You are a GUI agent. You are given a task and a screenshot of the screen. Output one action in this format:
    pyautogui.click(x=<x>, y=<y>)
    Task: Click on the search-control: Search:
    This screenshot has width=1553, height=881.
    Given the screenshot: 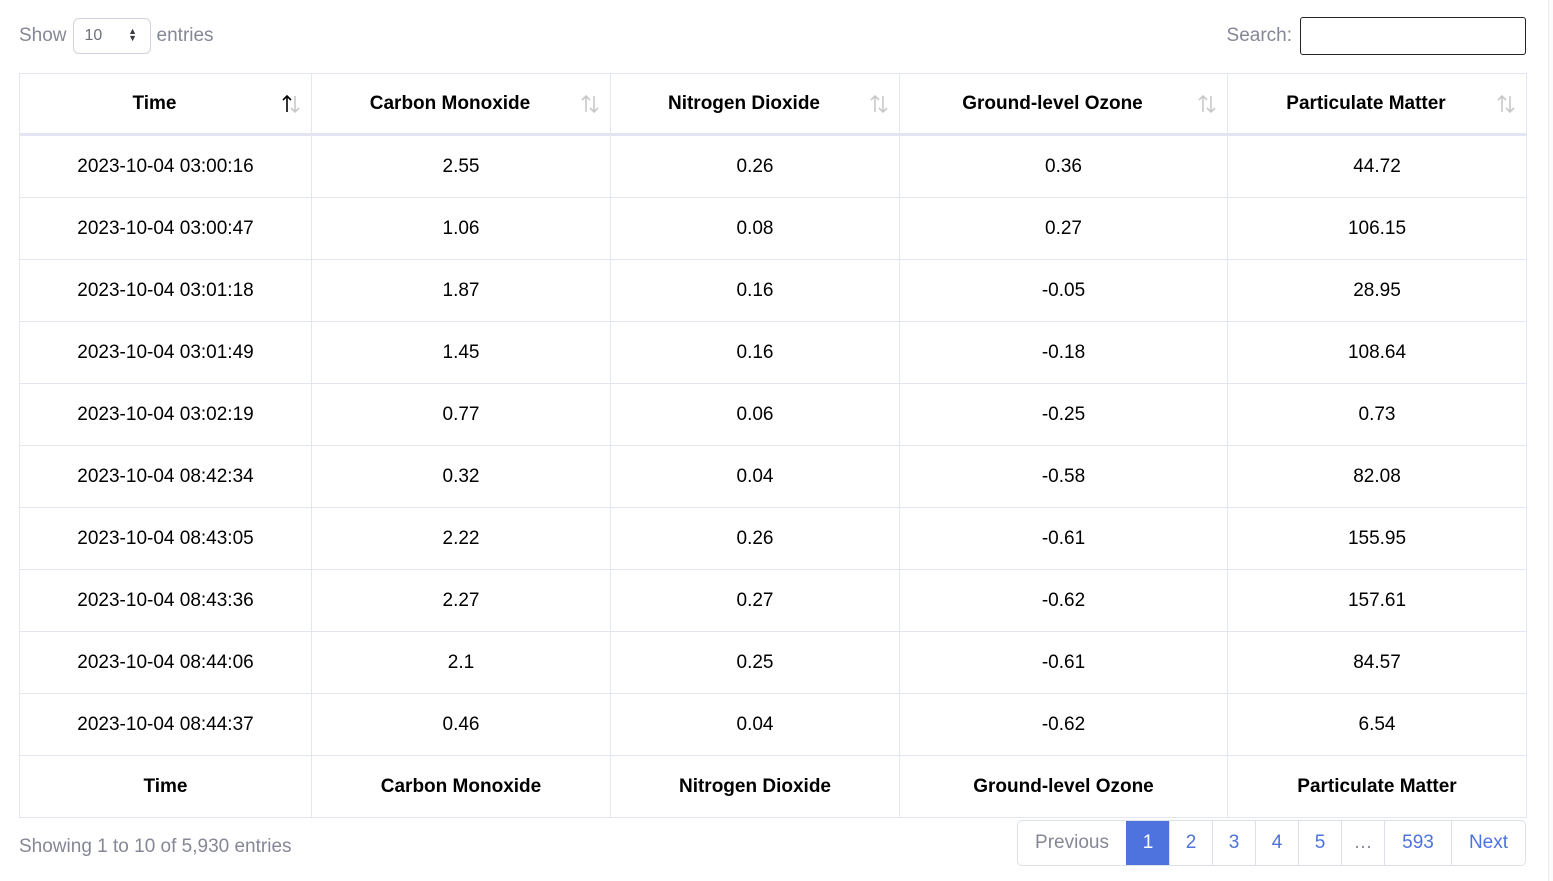 What is the action you would take?
    pyautogui.click(x=1376, y=36)
    